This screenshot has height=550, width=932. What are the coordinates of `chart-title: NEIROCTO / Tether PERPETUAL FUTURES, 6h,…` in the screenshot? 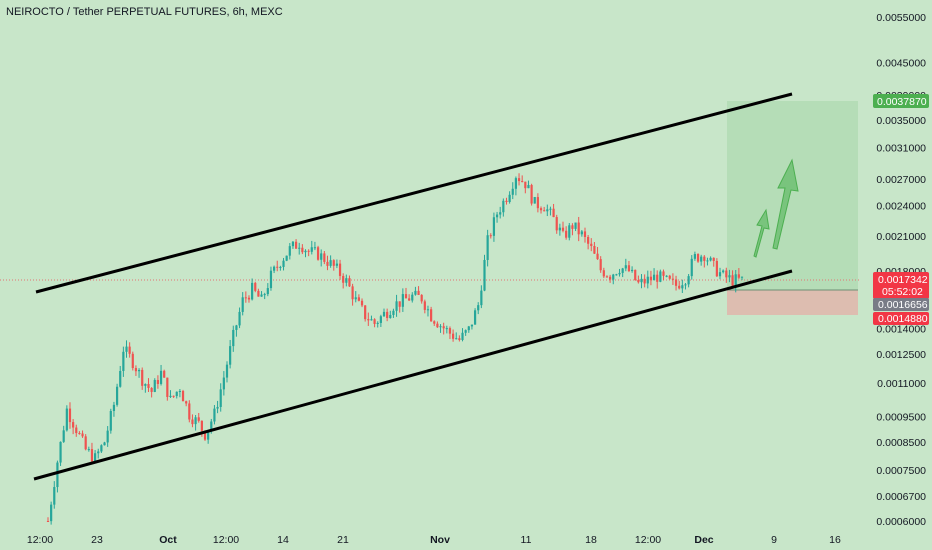 It's located at (144, 12).